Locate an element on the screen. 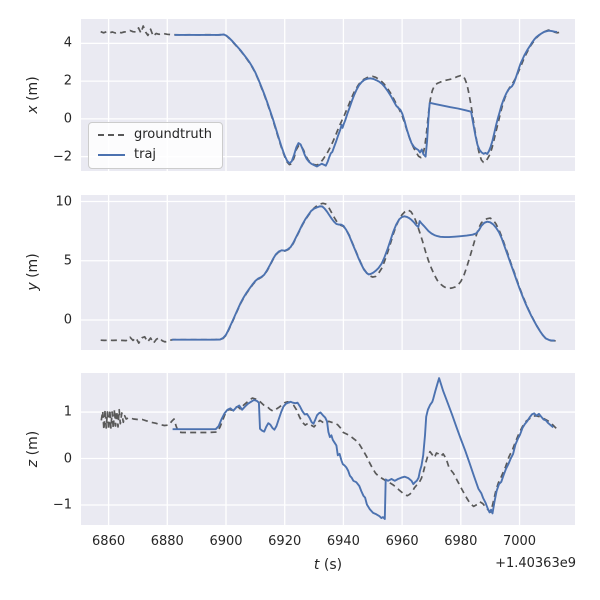 Image resolution: width=600 pixels, height=600 pixels. y-tick-label: 2 is located at coordinates (67, 81).